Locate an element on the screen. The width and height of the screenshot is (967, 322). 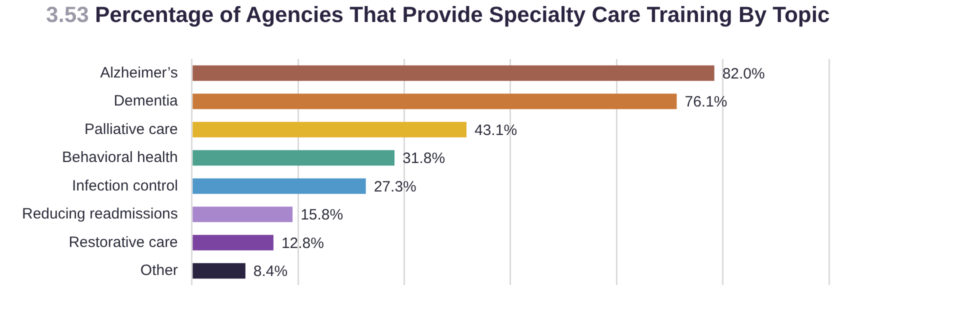
data-label: 27.3% is located at coordinates (395, 187).